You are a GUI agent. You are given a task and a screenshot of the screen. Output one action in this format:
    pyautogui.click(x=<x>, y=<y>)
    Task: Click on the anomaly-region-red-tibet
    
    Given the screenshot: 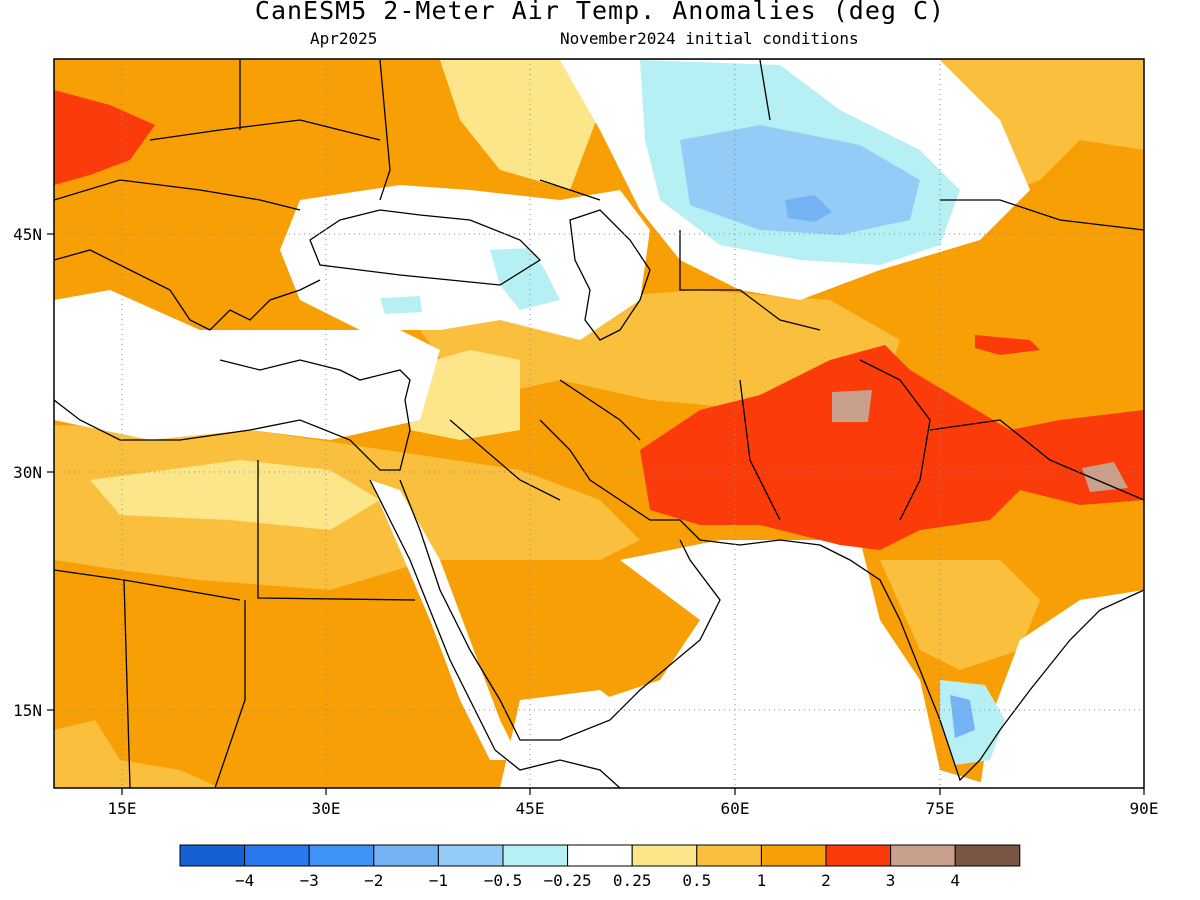 What is the action you would take?
    pyautogui.click(x=1007, y=345)
    